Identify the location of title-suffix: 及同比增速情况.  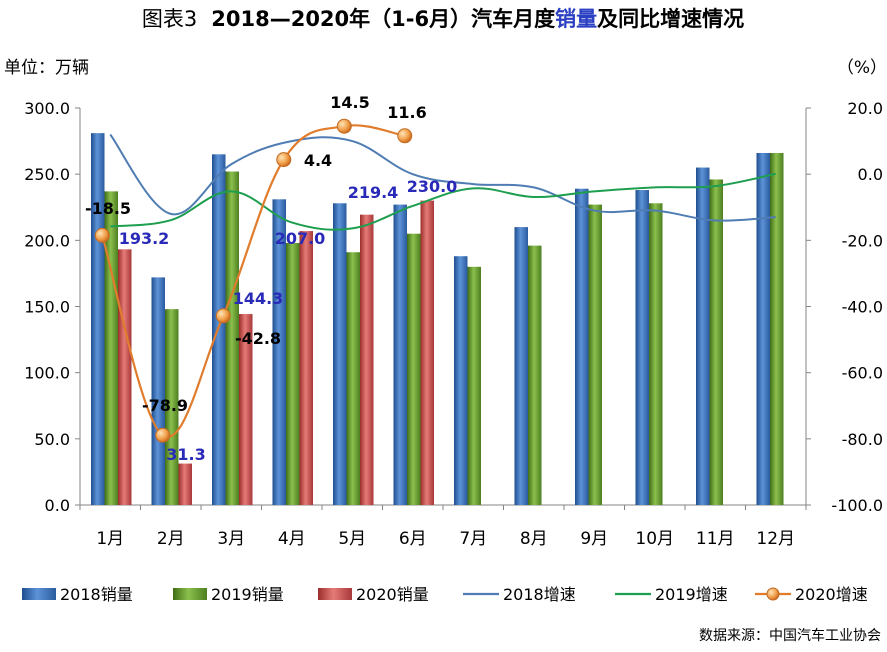
(670, 19).